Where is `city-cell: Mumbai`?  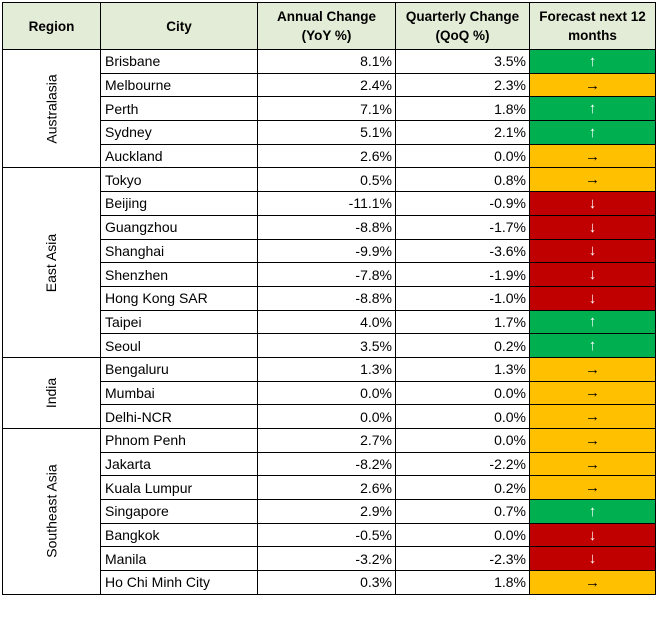 city-cell: Mumbai is located at coordinates (179, 393).